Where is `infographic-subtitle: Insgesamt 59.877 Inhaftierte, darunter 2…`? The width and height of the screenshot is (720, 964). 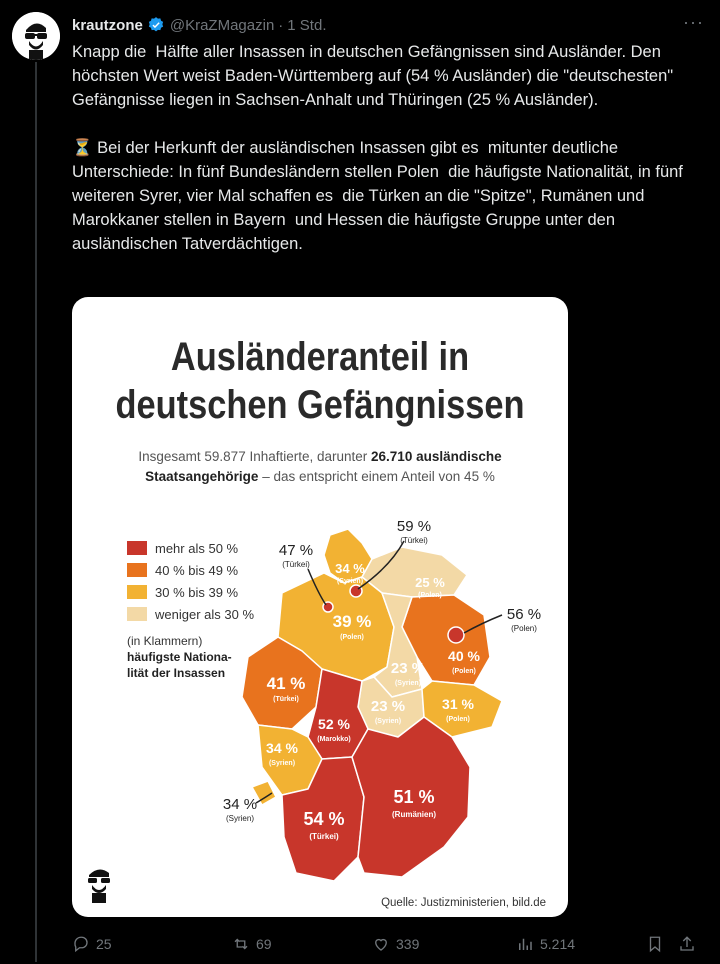
infographic-subtitle: Insgesamt 59.877 Inhaftierte, darunter 2… is located at coordinates (320, 467).